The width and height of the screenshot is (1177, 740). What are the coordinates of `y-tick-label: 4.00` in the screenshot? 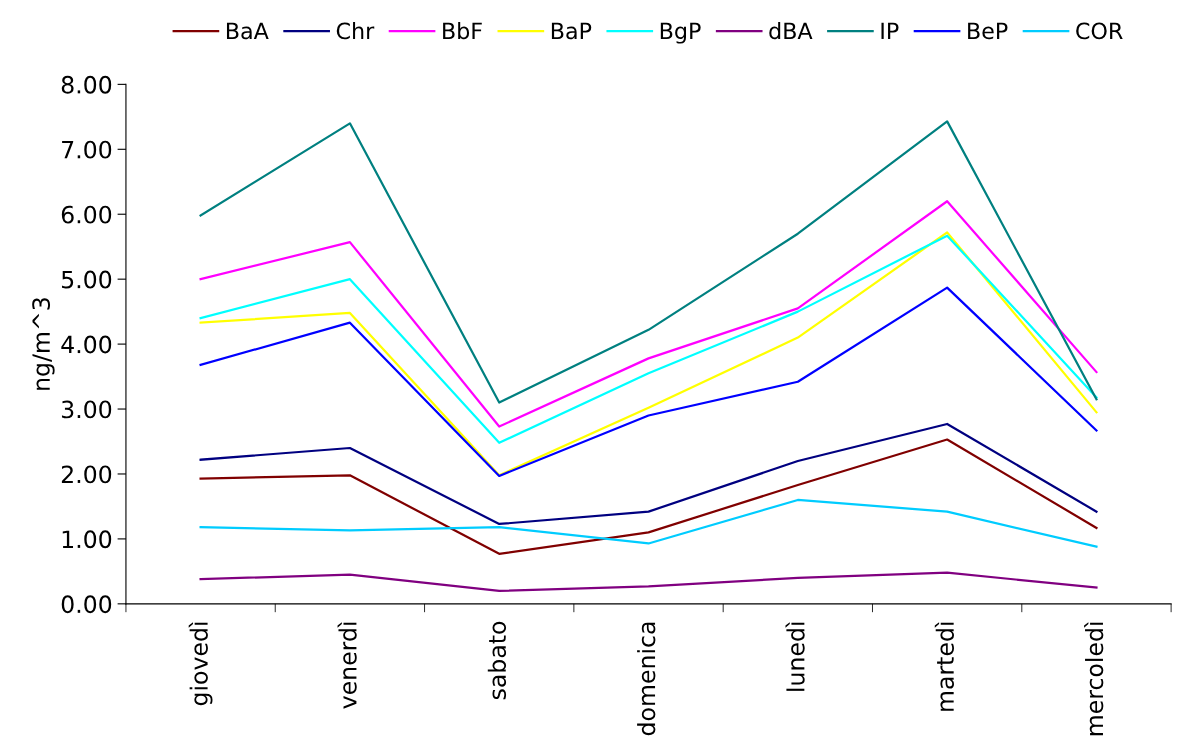 It's located at (86, 344).